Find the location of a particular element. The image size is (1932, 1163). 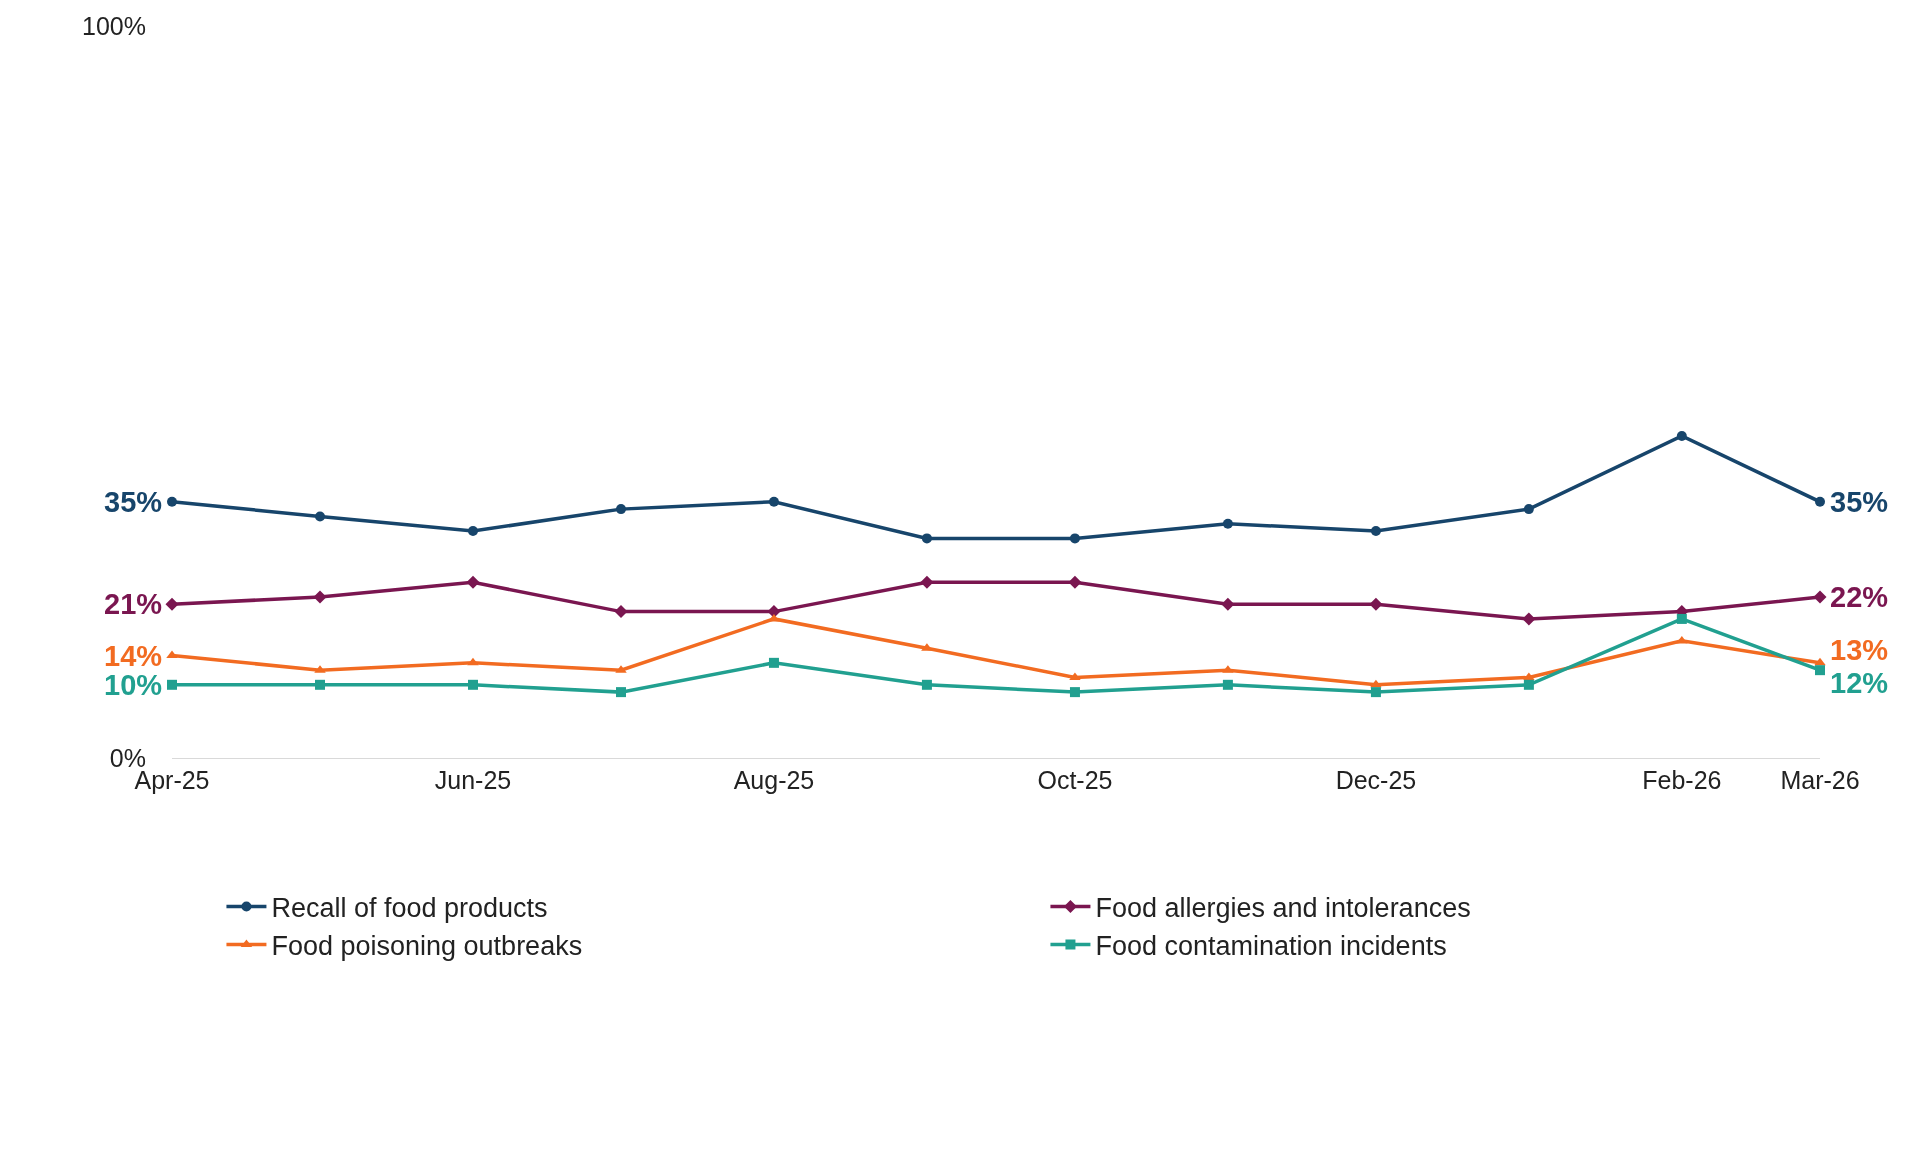

data-label: 10% is located at coordinates (133, 685).